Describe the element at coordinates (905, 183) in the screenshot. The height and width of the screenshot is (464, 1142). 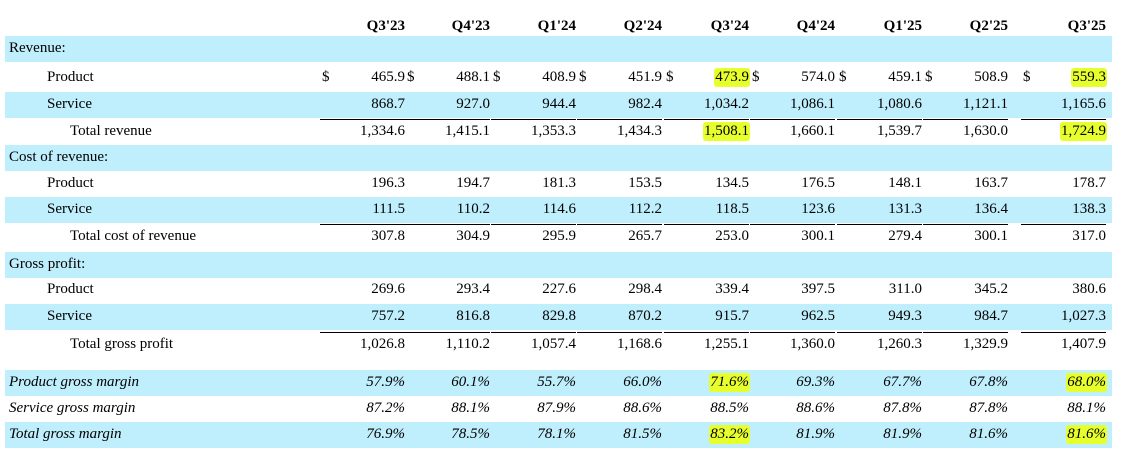
I see `cell-value: 148.1` at that location.